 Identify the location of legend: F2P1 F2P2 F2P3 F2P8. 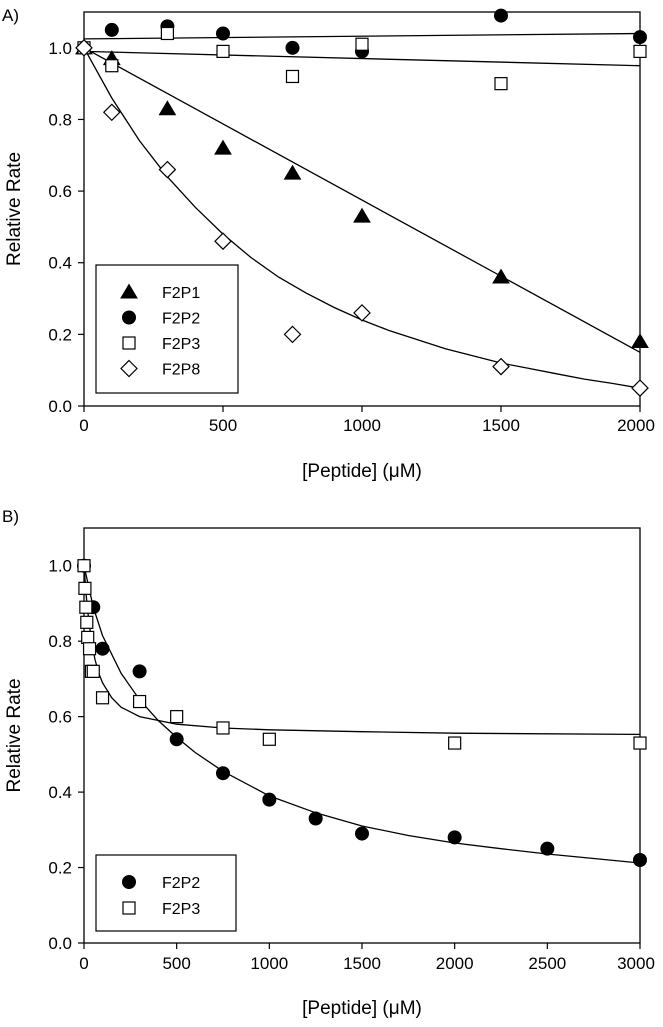
(167, 329).